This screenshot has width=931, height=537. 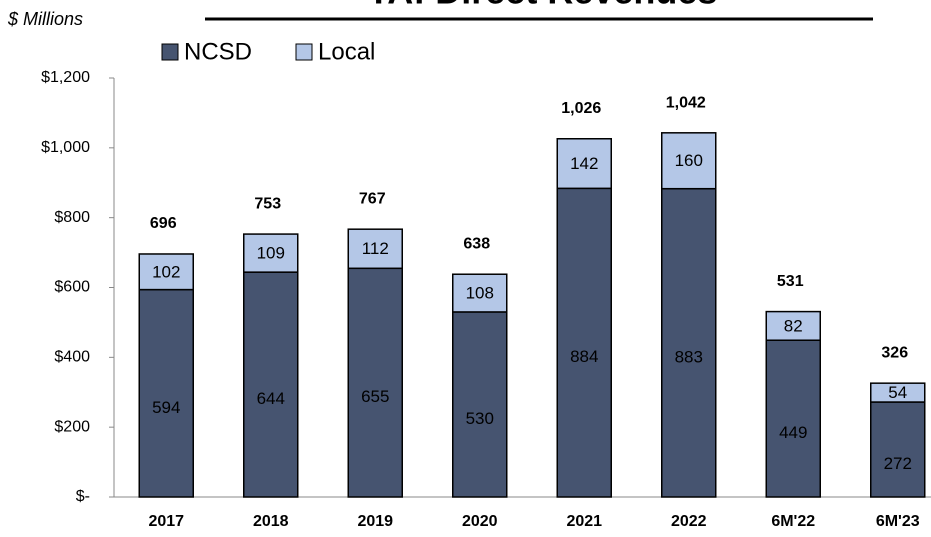 I want to click on segment-label: 82, so click(x=793, y=325).